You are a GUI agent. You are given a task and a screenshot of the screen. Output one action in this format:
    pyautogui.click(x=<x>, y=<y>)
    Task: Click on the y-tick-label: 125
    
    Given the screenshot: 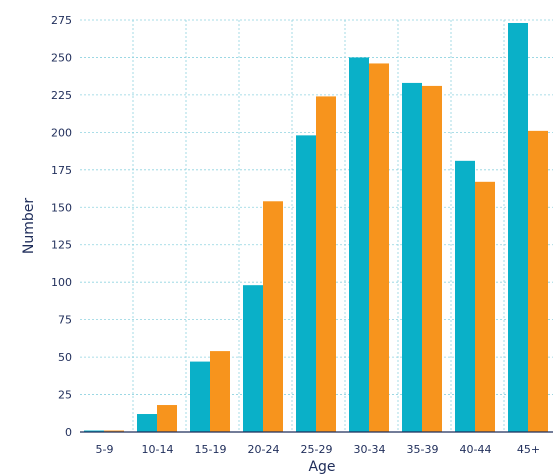 What is the action you would take?
    pyautogui.click(x=61, y=245)
    